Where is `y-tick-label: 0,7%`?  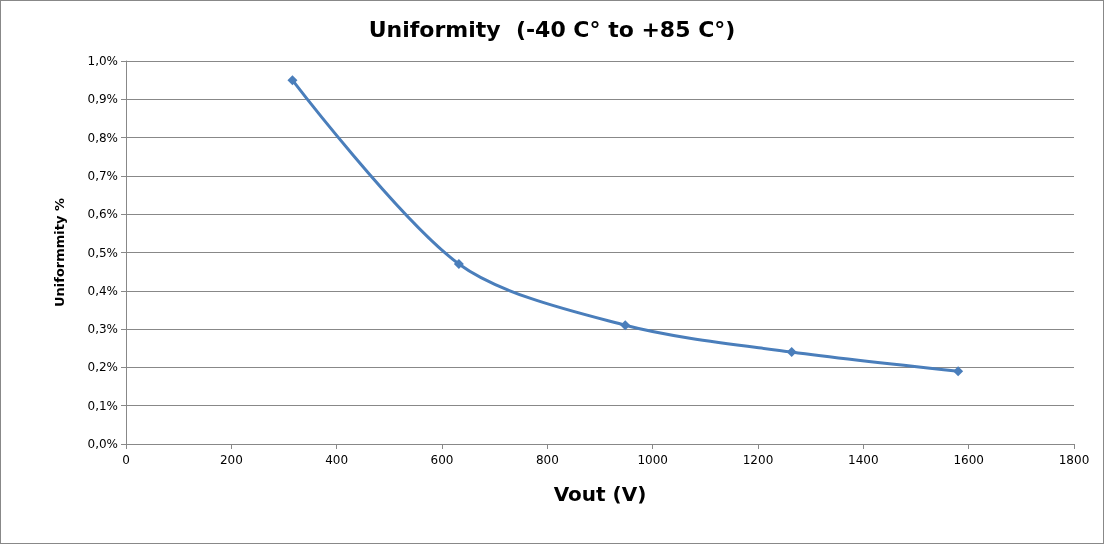 y-tick-label: 0,7% is located at coordinates (102, 175).